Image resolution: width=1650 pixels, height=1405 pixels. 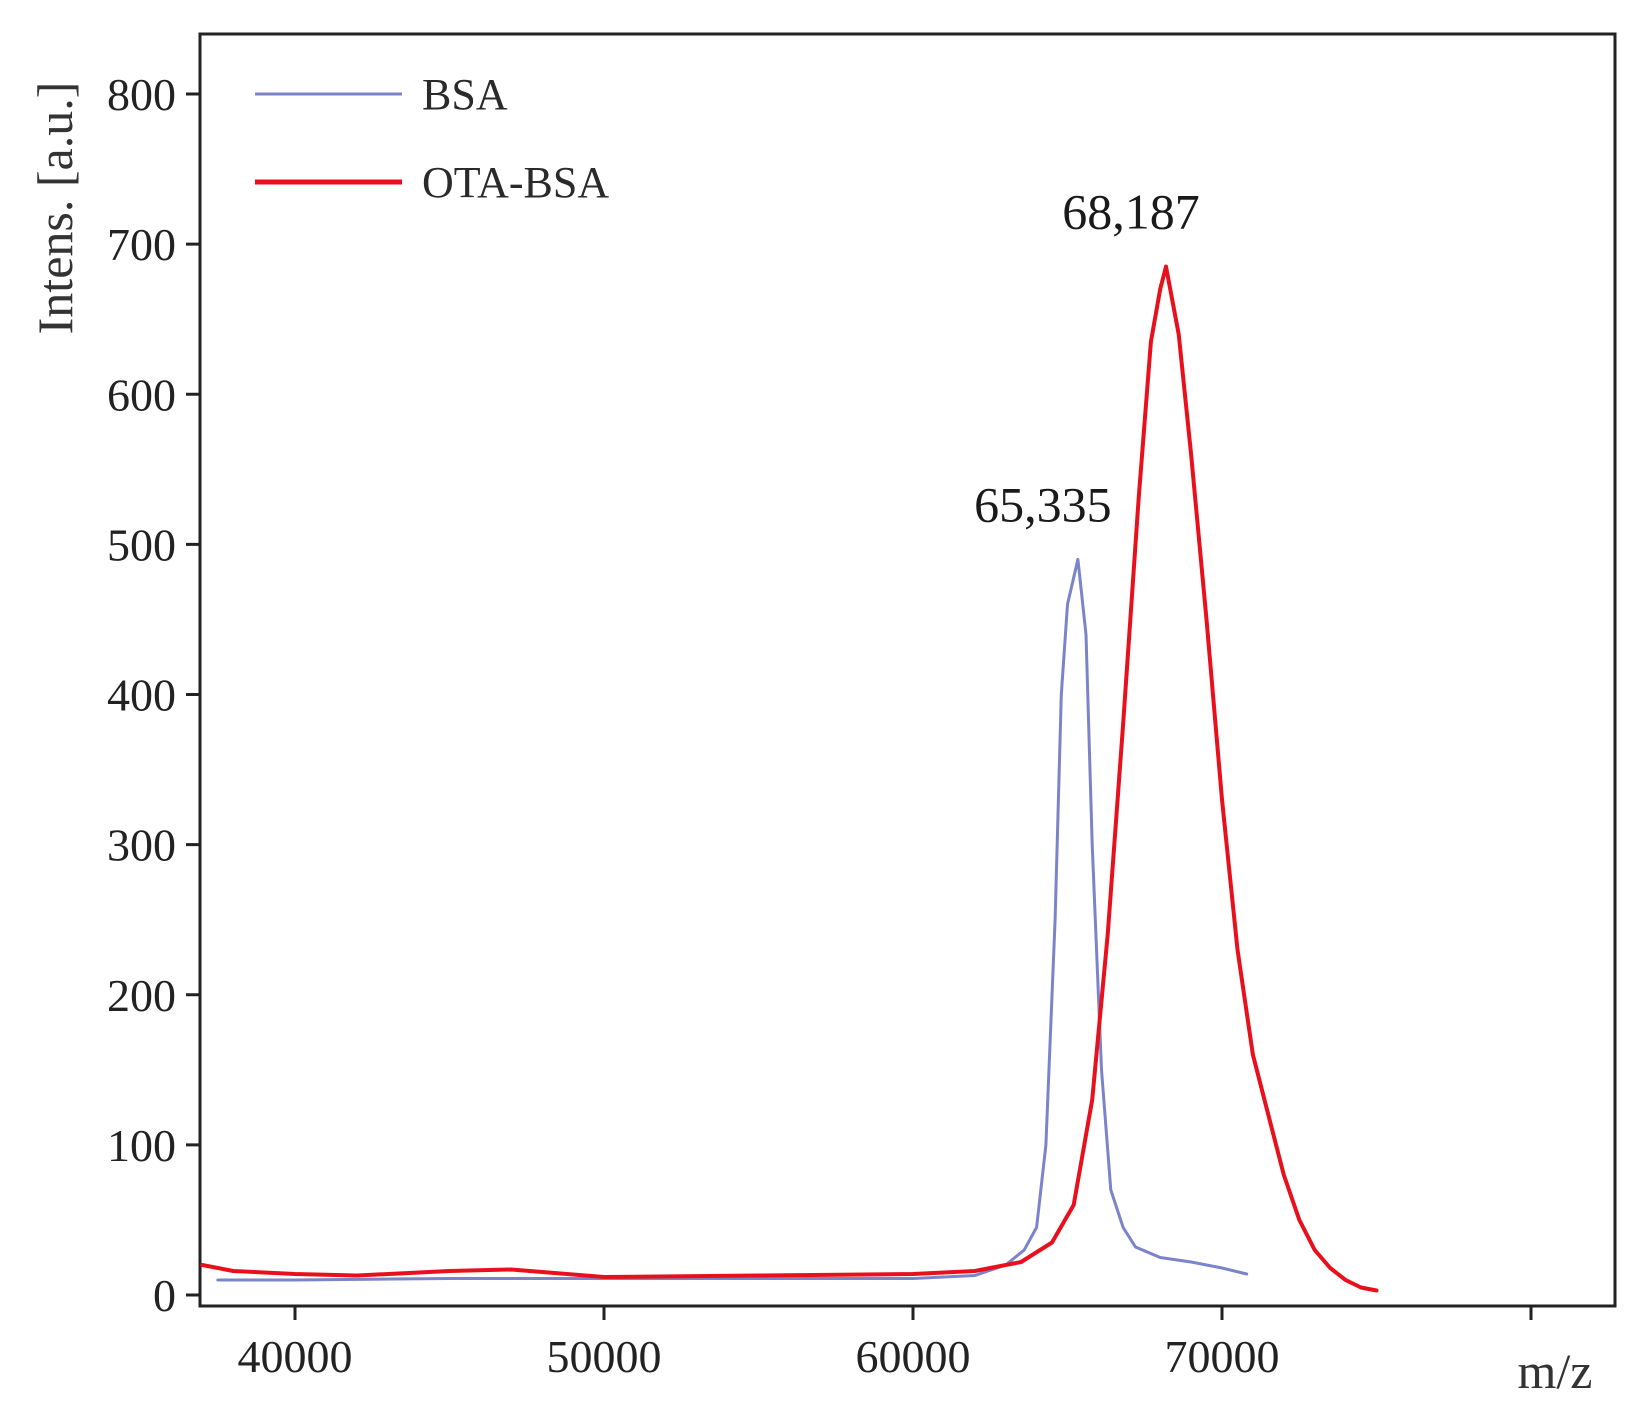 I want to click on y-axis-title: Intens. [a.u.], so click(x=55, y=208).